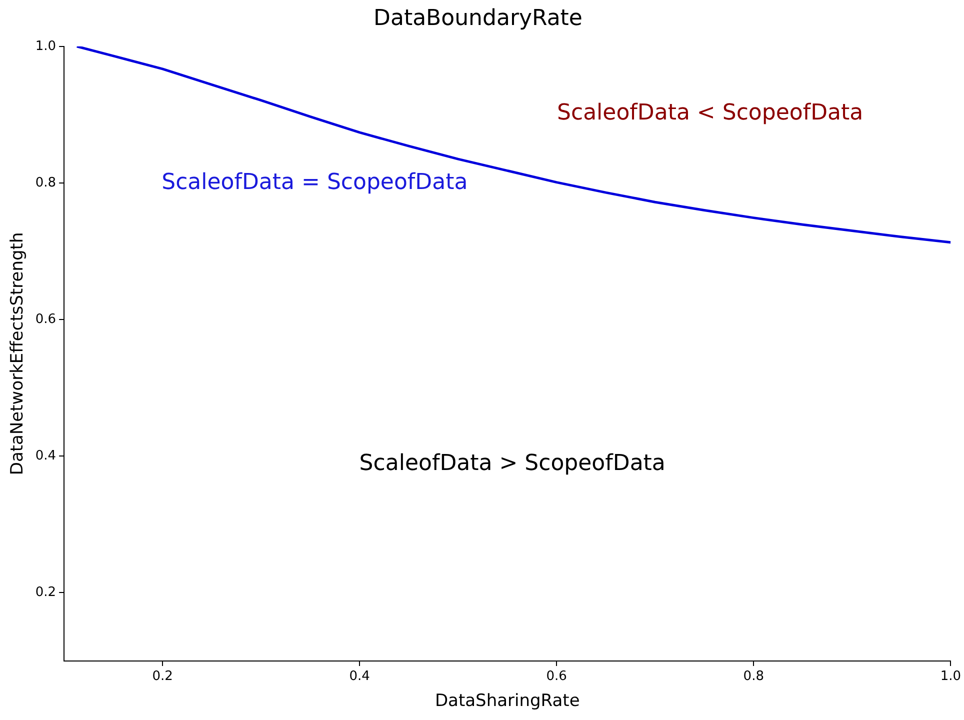 The height and width of the screenshot is (720, 964). I want to click on x-tick-label: 0.6, so click(556, 676).